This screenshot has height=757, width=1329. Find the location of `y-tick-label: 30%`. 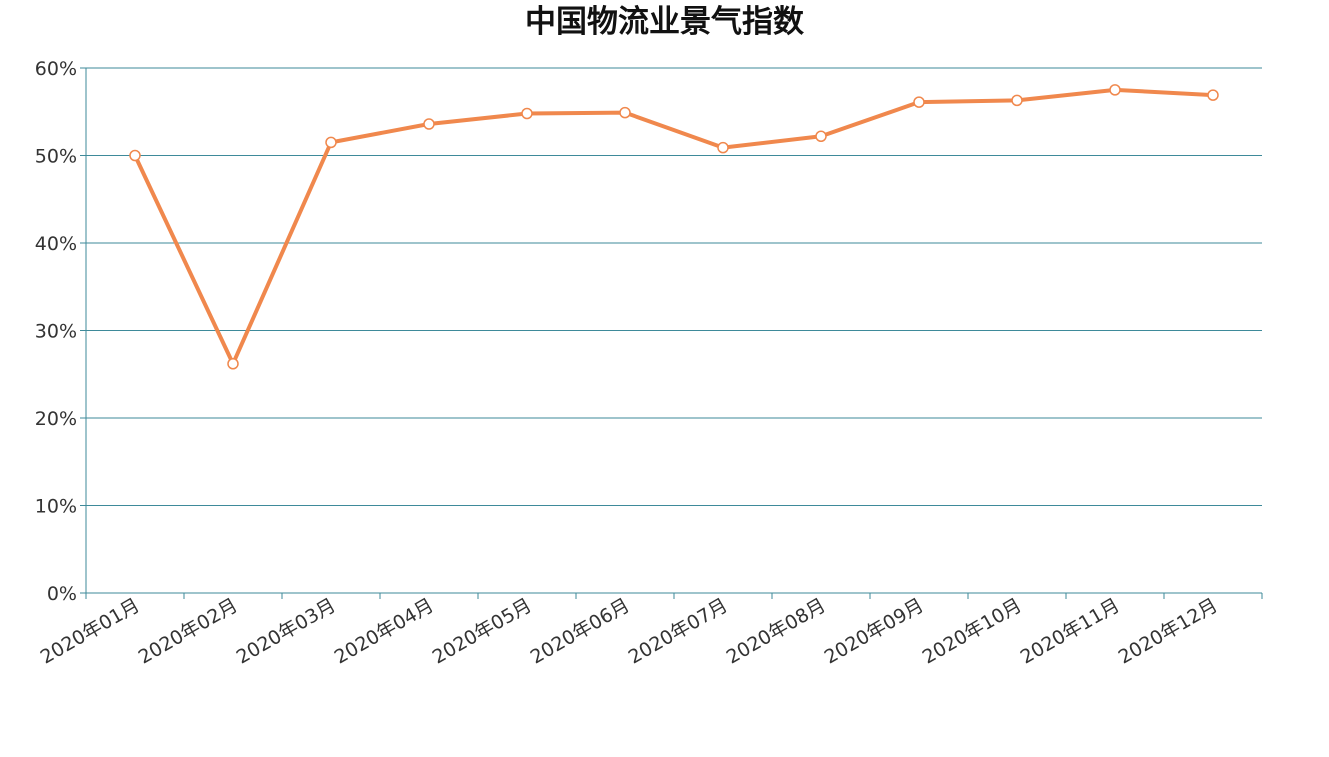

y-tick-label: 30% is located at coordinates (56, 332).